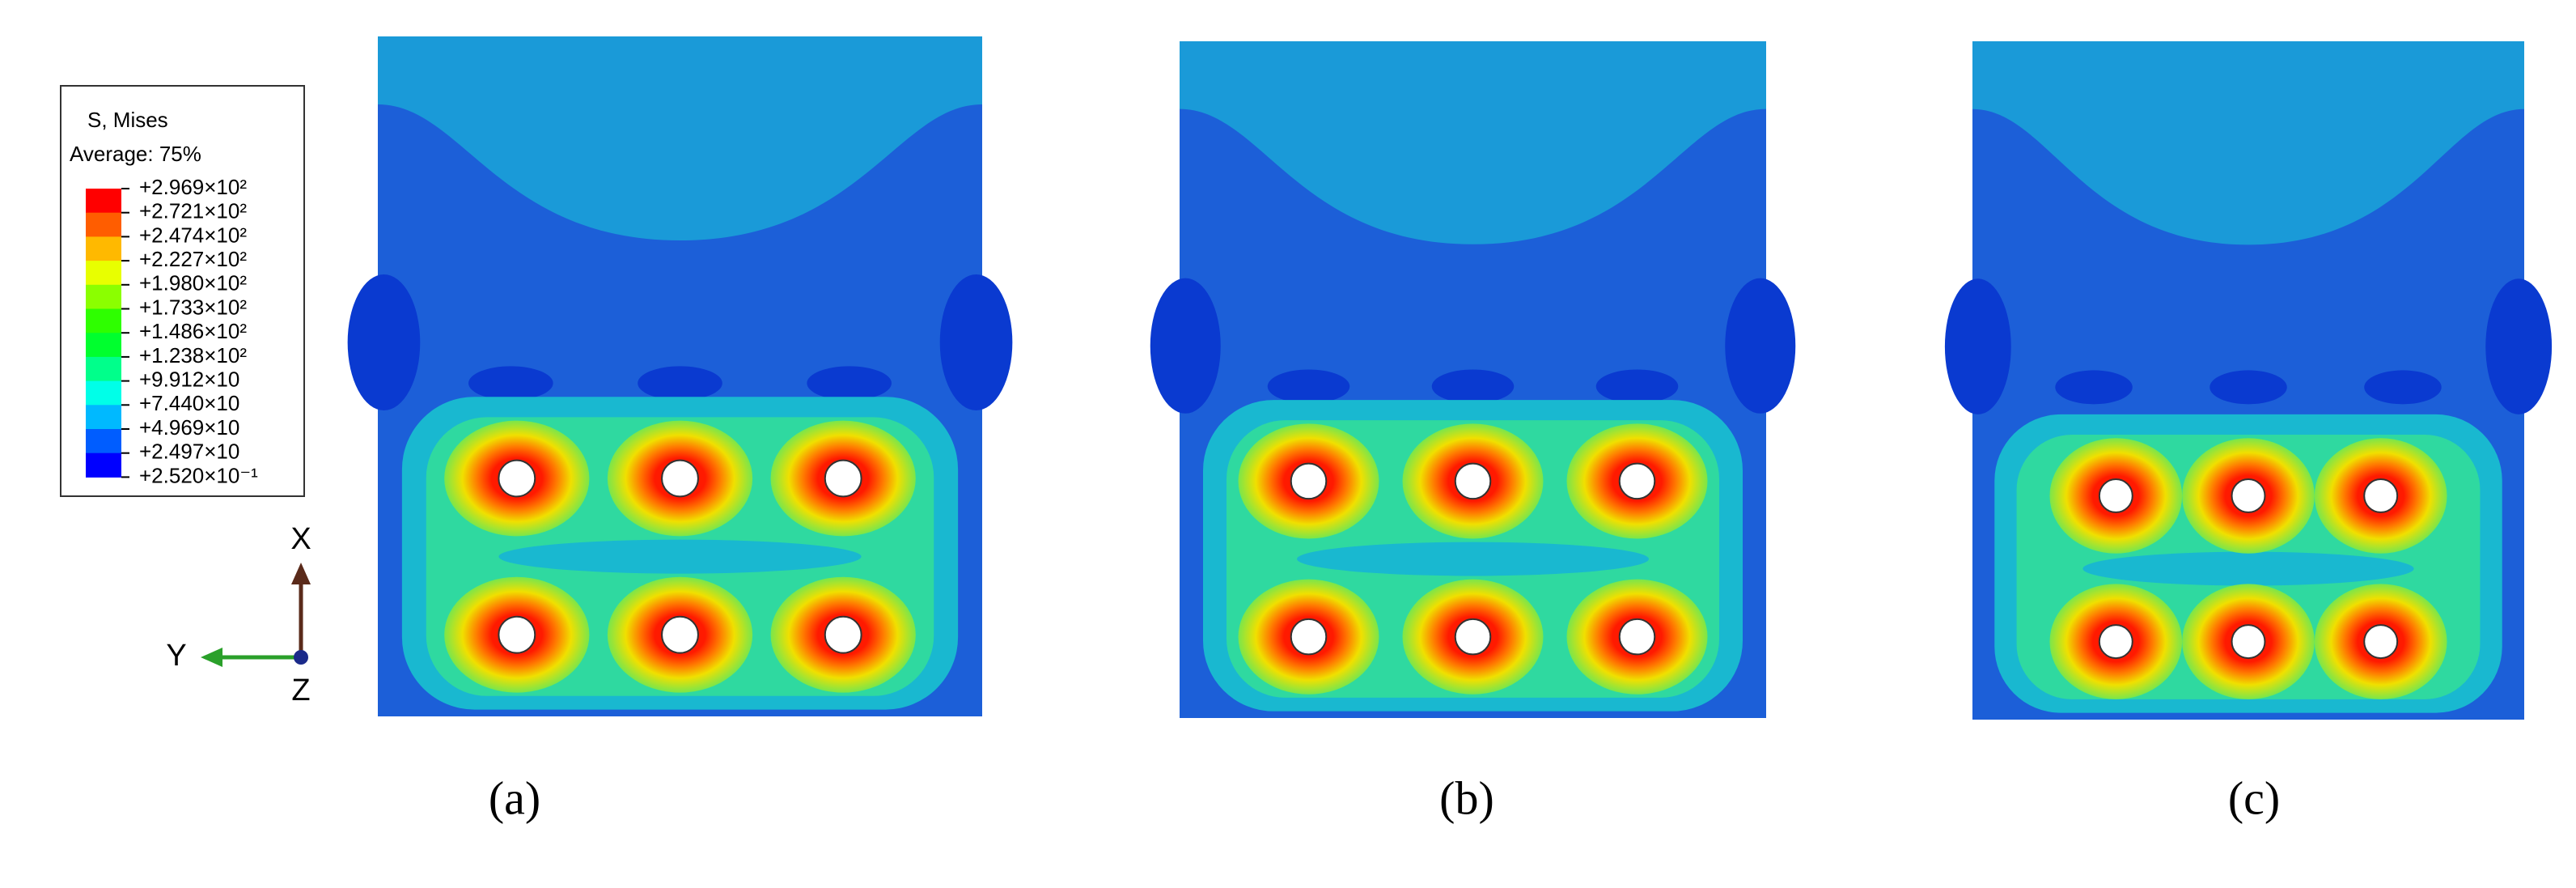 This screenshot has height=888, width=2576. What do you see at coordinates (193, 259) in the screenshot?
I see `legend-label: +2.227×10²` at bounding box center [193, 259].